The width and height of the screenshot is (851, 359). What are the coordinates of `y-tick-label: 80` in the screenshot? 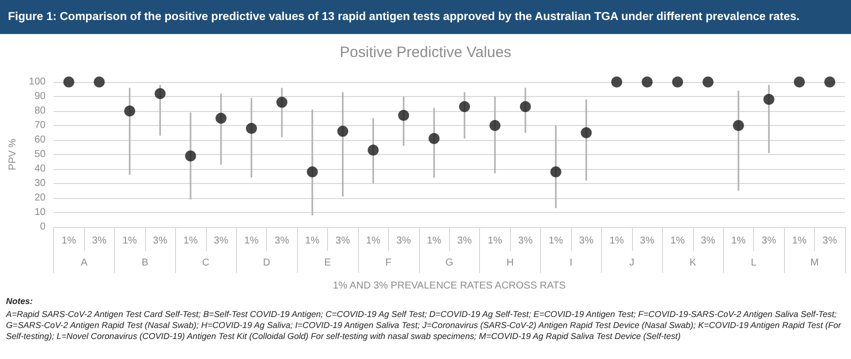 It's located at (40, 111).